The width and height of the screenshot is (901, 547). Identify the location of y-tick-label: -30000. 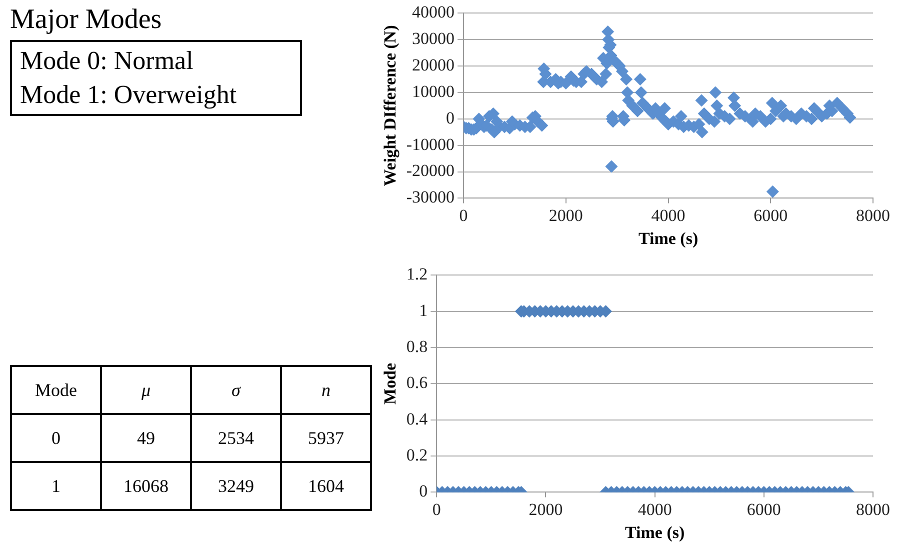
(430, 197).